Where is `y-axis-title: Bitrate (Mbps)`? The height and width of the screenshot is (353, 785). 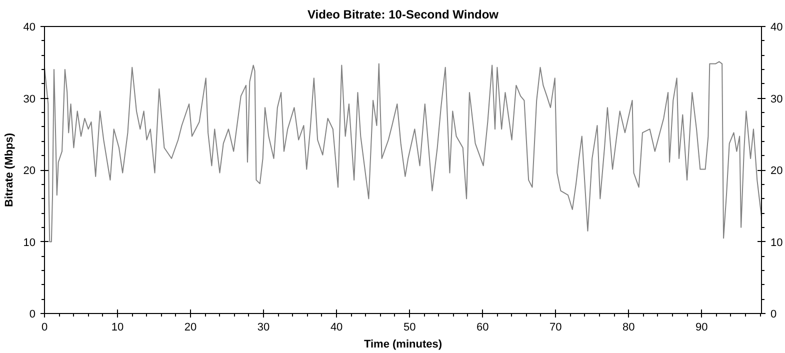
y-axis-title: Bitrate (Mbps) is located at coordinates (9, 169).